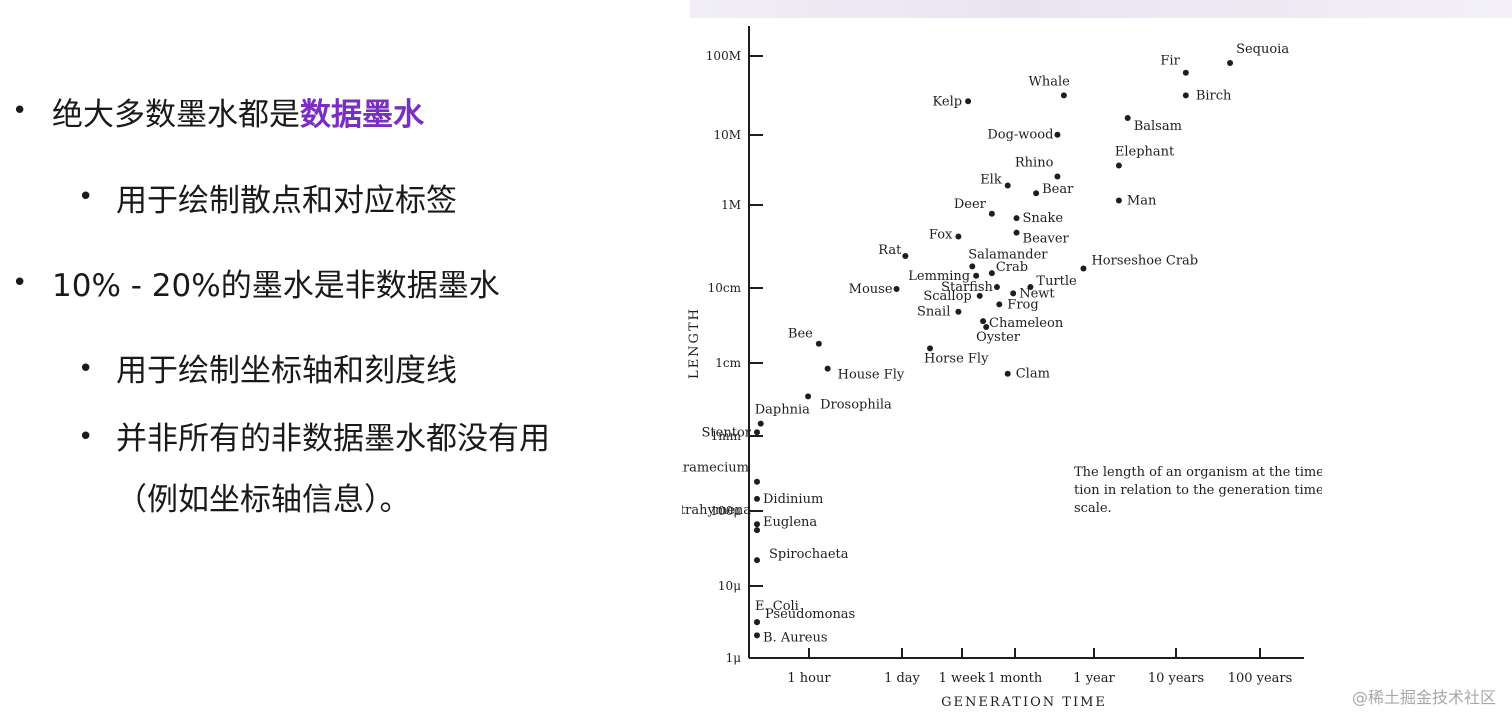  I want to click on point-label-clam: Clam, so click(1033, 374).